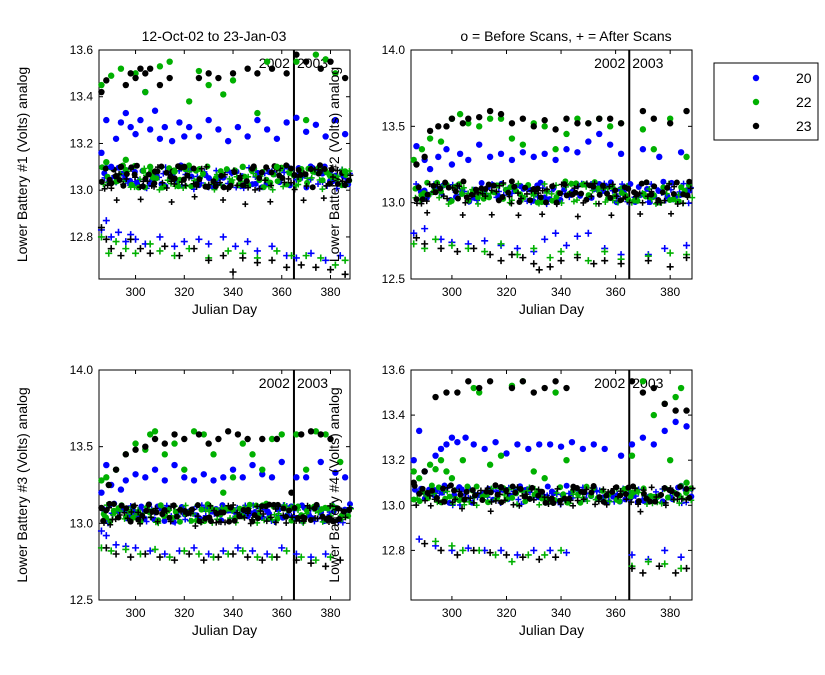  I want to click on y-tick-label: 12.5, so click(82, 600).